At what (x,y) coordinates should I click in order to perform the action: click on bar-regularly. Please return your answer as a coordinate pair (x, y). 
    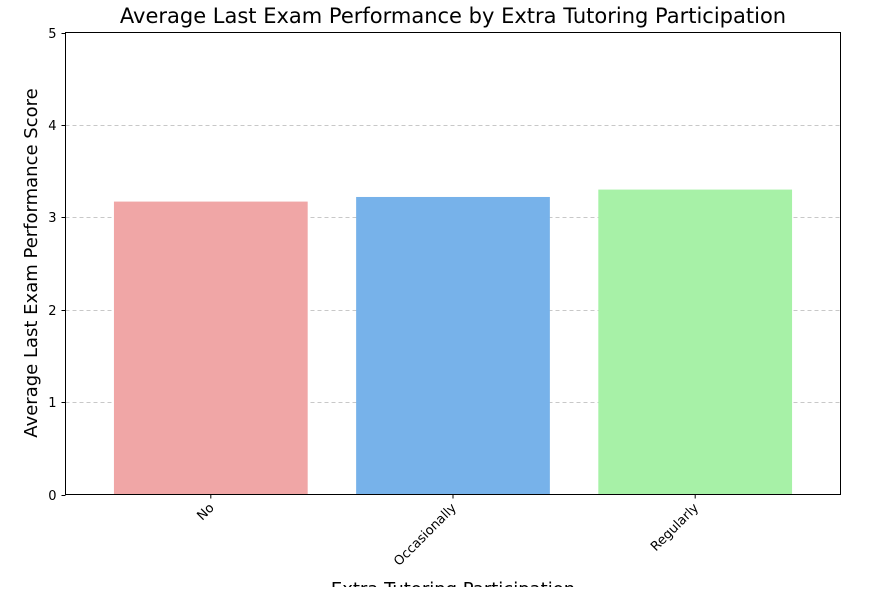
    Looking at the image, I should click on (695, 342).